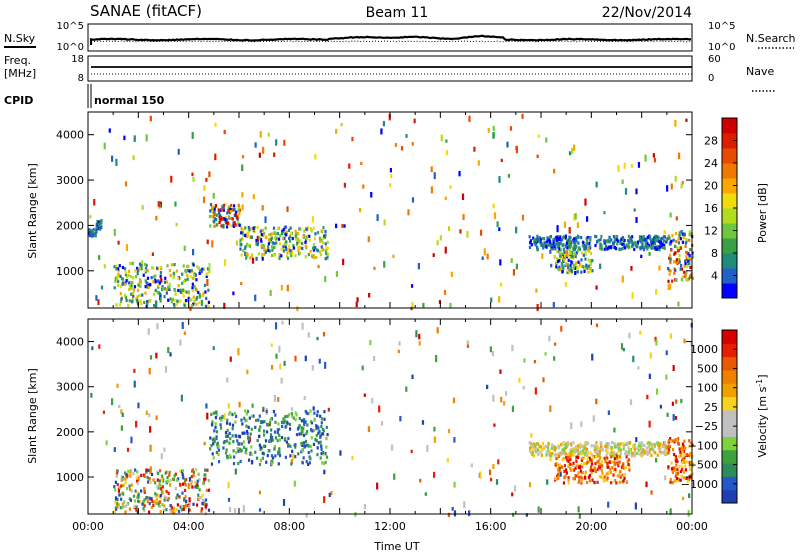 Image resolution: width=800 pixels, height=554 pixels. Describe the element at coordinates (711, 186) in the screenshot. I see `colorbar-tick-label: 20` at that location.